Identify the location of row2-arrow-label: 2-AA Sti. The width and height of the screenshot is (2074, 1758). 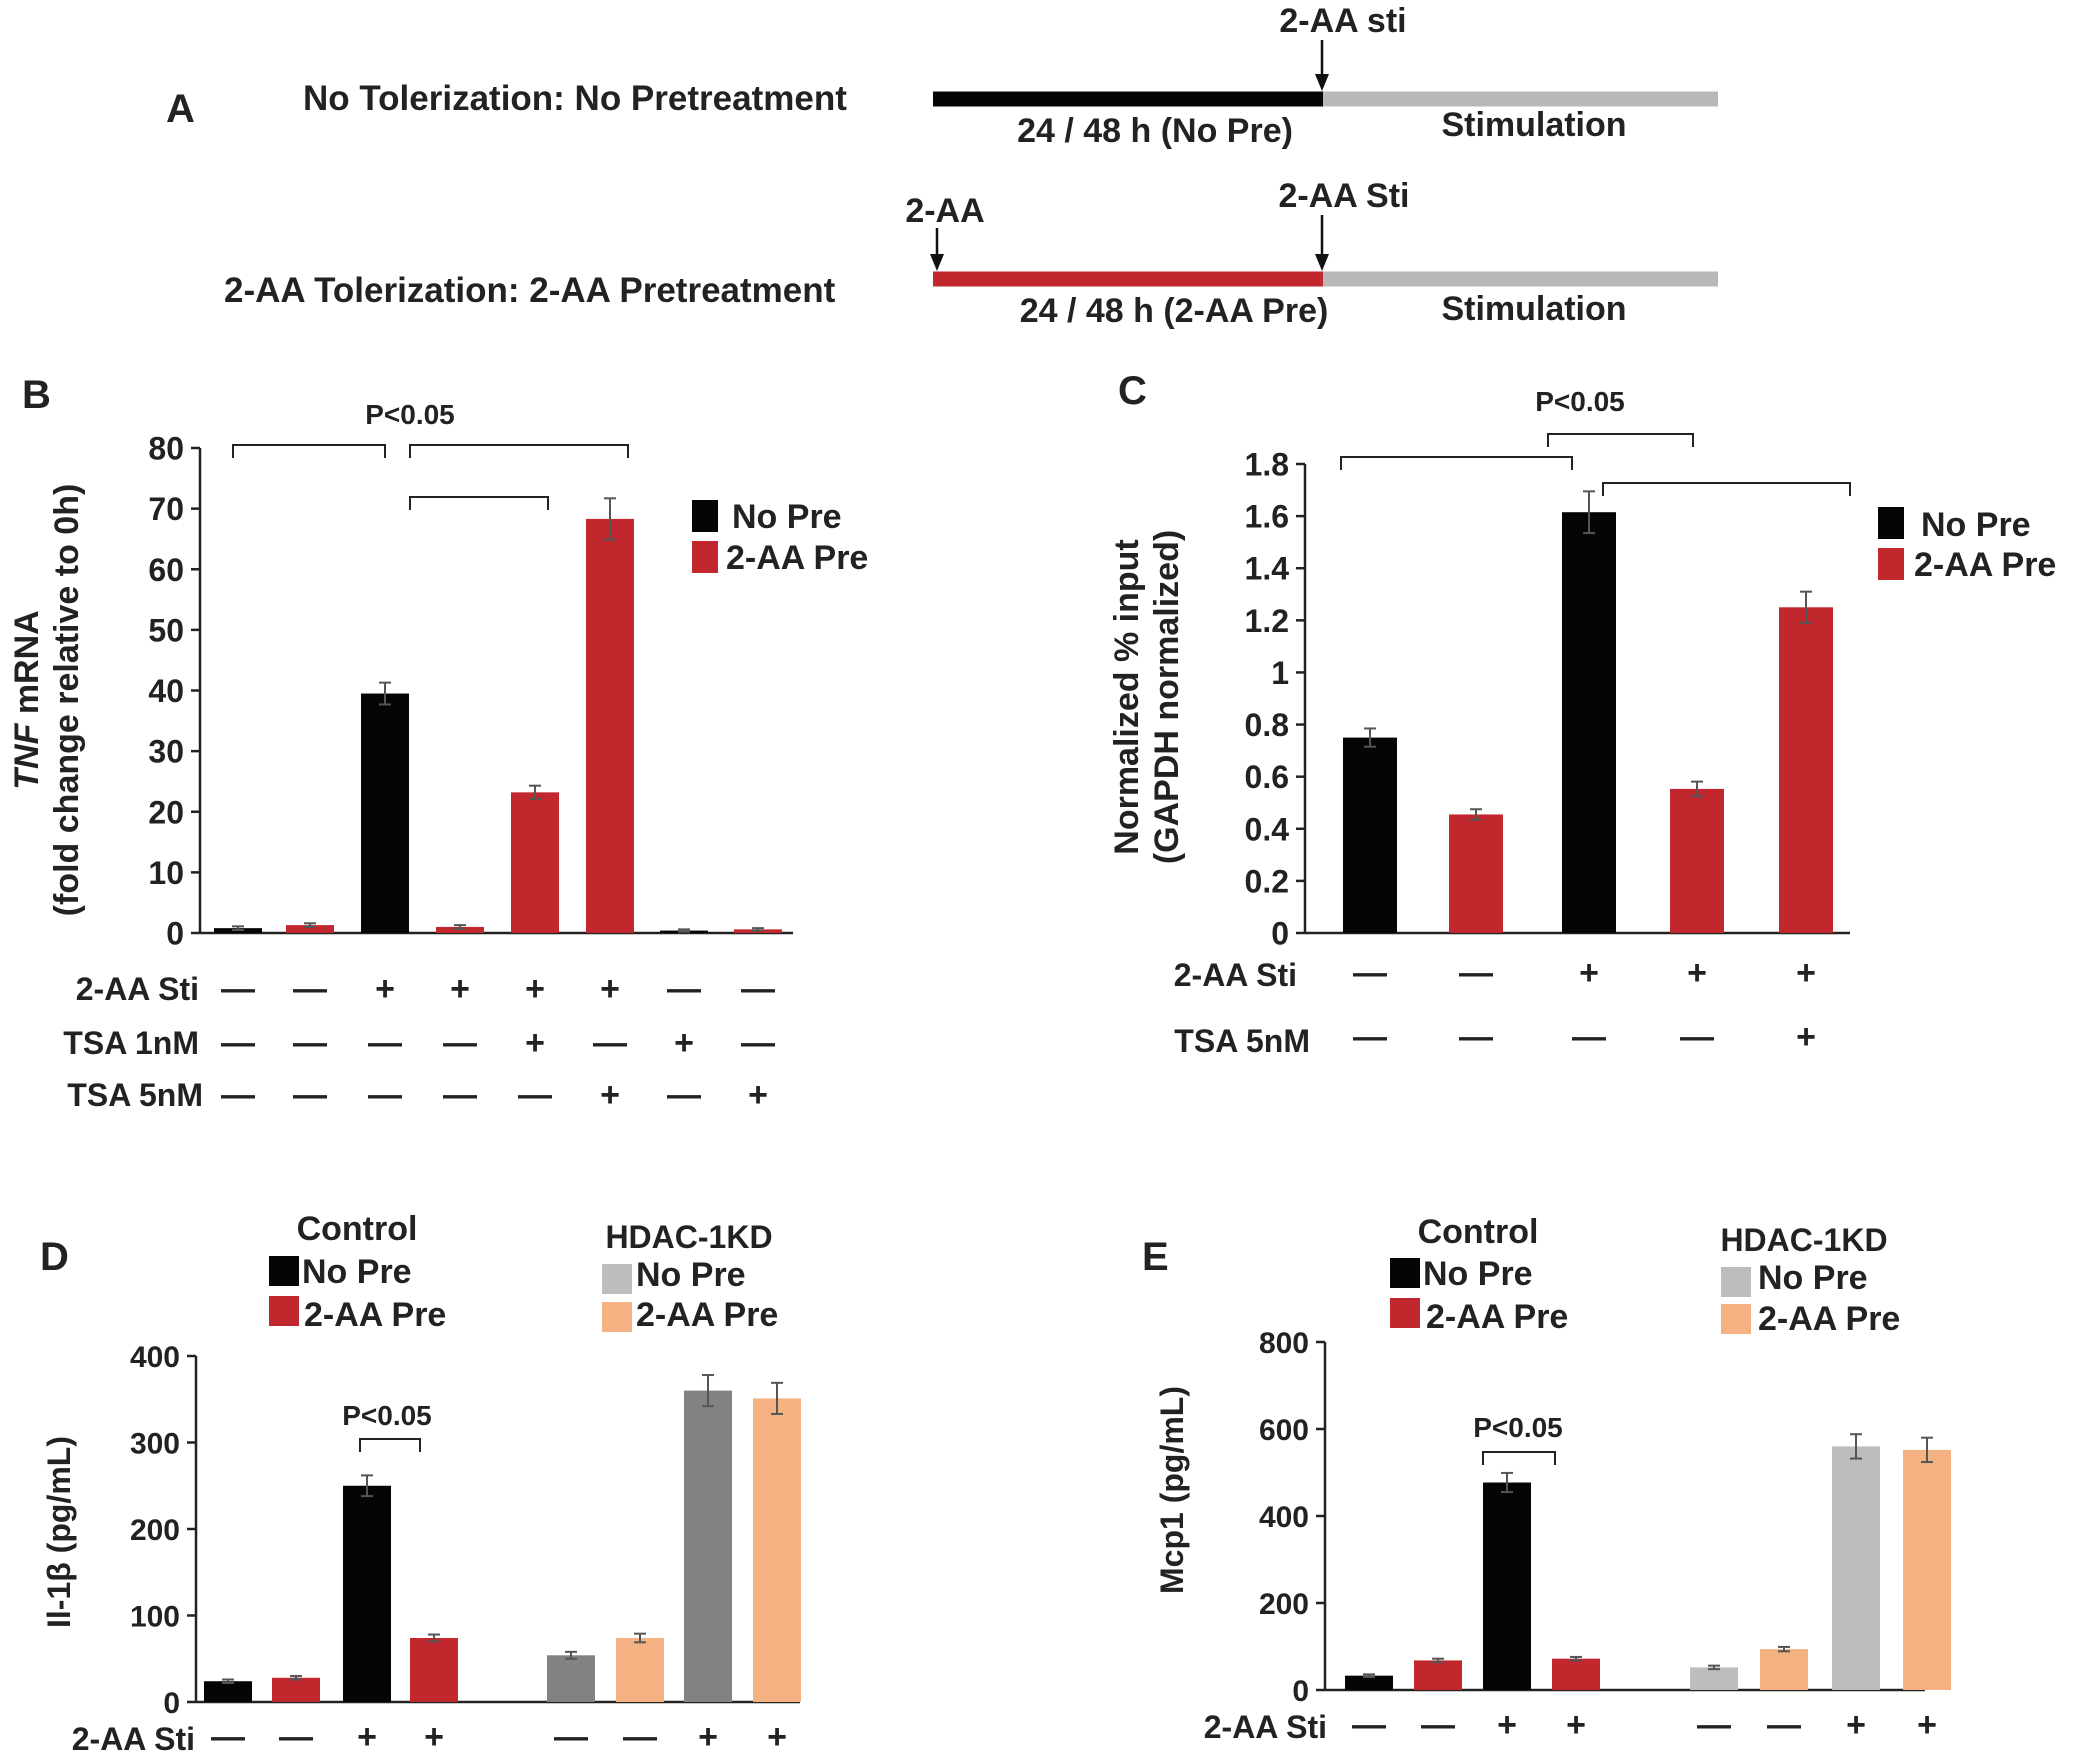
(1344, 196).